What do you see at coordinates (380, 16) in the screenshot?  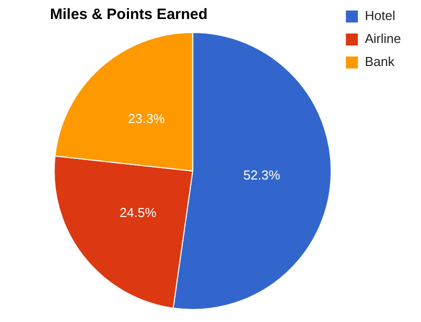 I see `legend-label: Hotel` at bounding box center [380, 16].